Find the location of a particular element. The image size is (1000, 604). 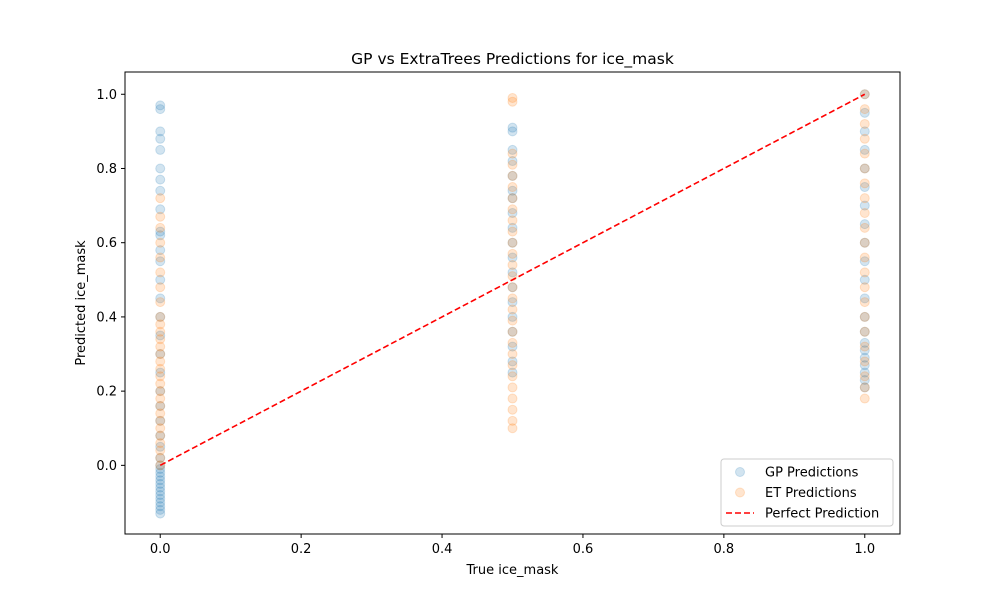

x-axis-label: True ice_mask is located at coordinates (512, 570).